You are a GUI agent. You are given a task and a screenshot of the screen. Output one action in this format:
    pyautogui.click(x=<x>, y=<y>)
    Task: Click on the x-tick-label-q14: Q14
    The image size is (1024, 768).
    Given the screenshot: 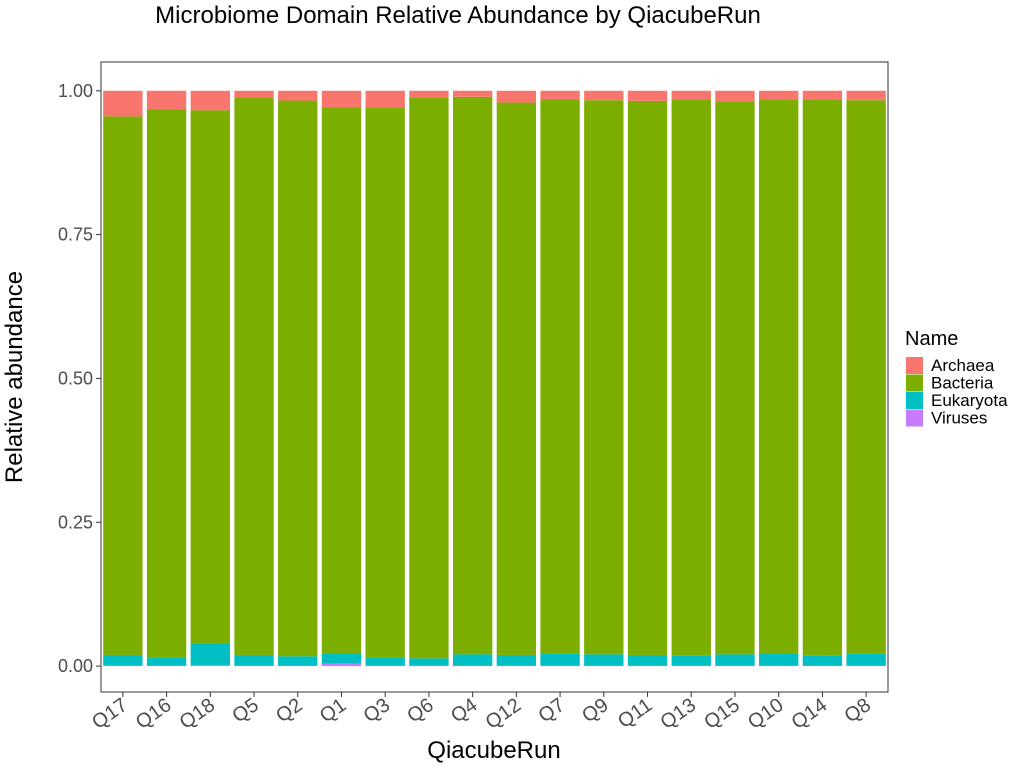 What is the action you would take?
    pyautogui.click(x=810, y=714)
    